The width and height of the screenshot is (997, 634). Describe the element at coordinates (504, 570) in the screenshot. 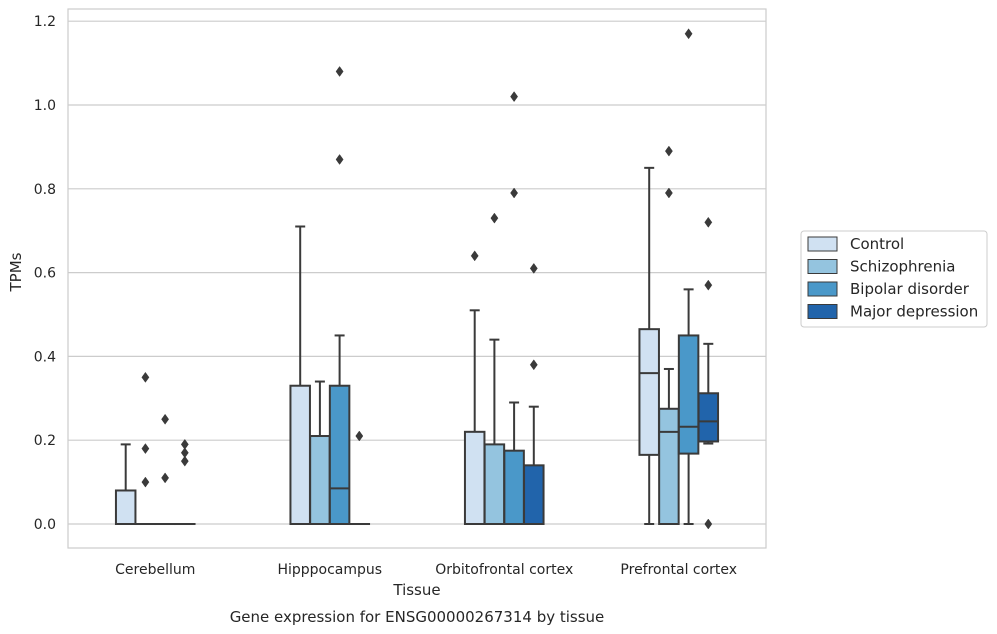

I see `x-tick-label: Orbitofrontal cortex` at that location.